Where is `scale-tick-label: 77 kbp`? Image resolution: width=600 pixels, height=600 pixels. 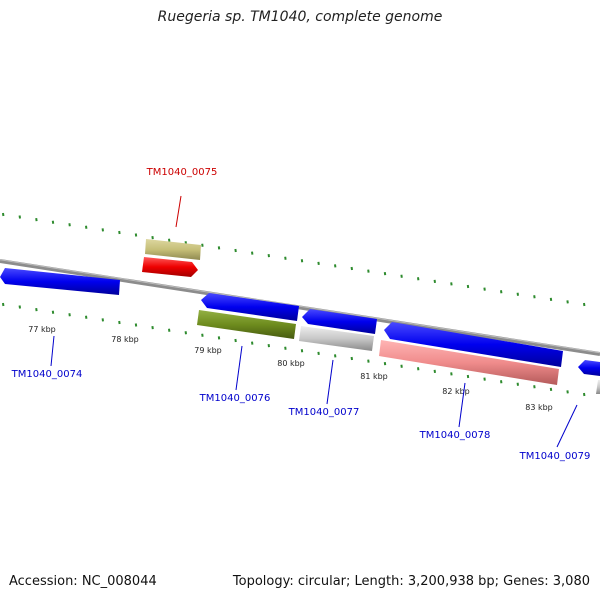
scale-tick-label: 77 kbp is located at coordinates (42, 329).